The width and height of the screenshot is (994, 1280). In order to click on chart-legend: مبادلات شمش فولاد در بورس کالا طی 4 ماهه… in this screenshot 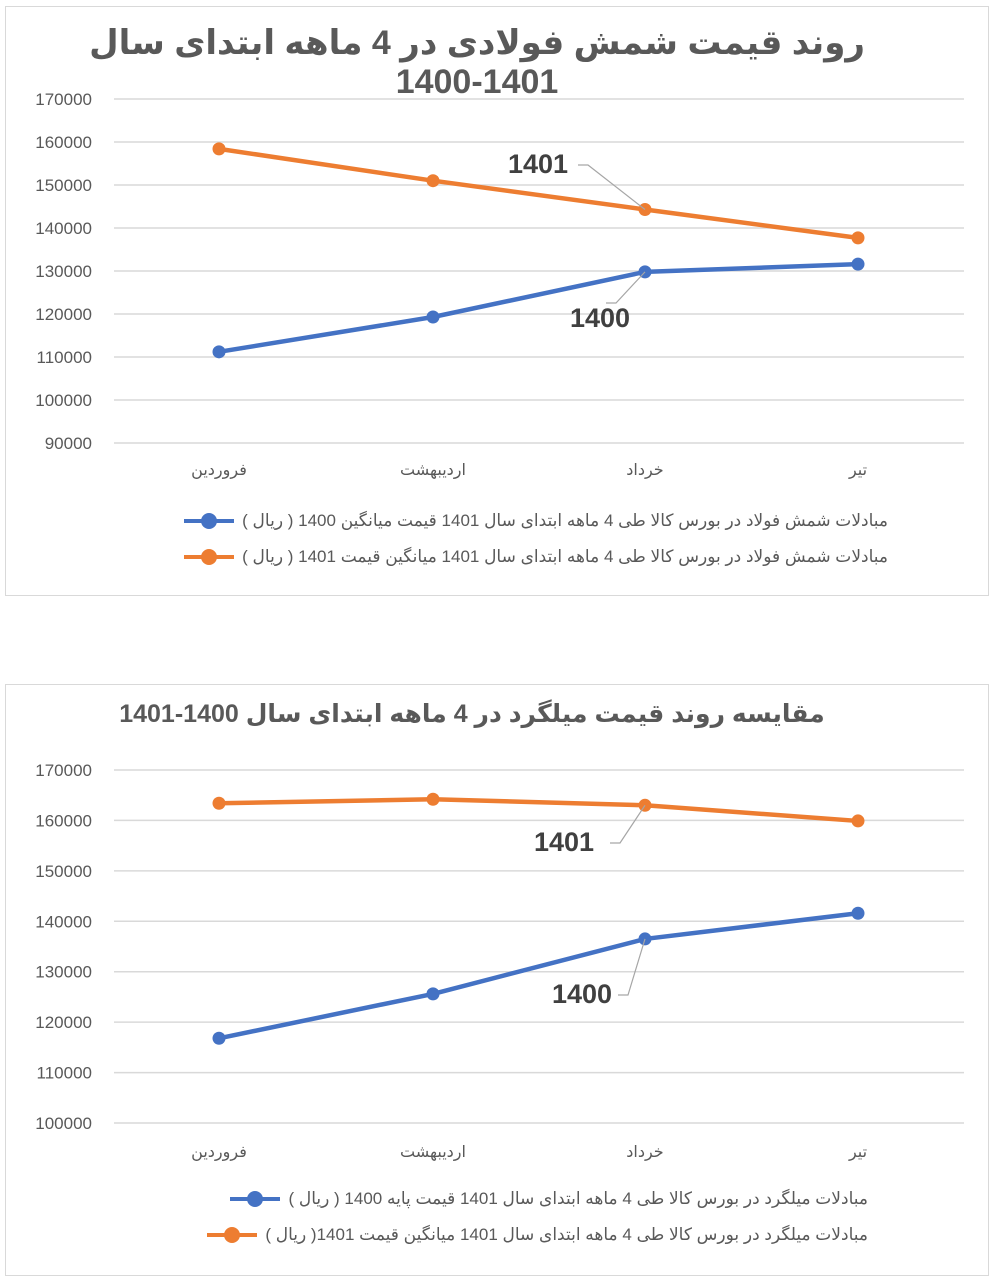, I will do `click(536, 539)`.